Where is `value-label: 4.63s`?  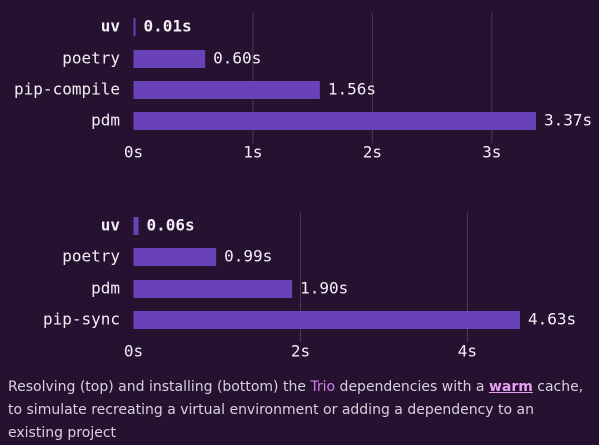
value-label: 4.63s is located at coordinates (552, 319).